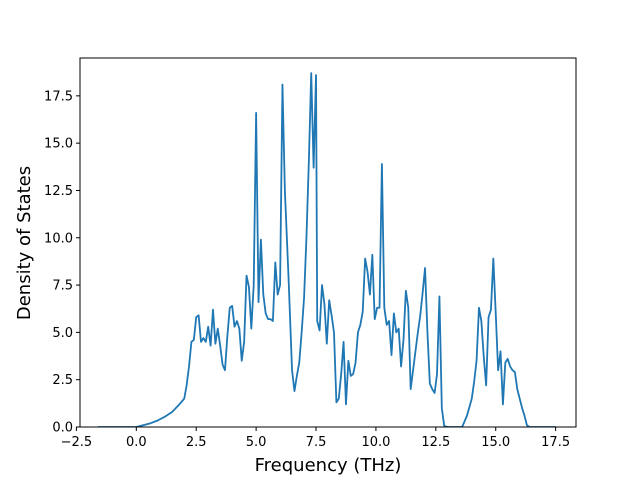 The width and height of the screenshot is (640, 480). I want to click on y-tick-label: 12.5, so click(58, 191).